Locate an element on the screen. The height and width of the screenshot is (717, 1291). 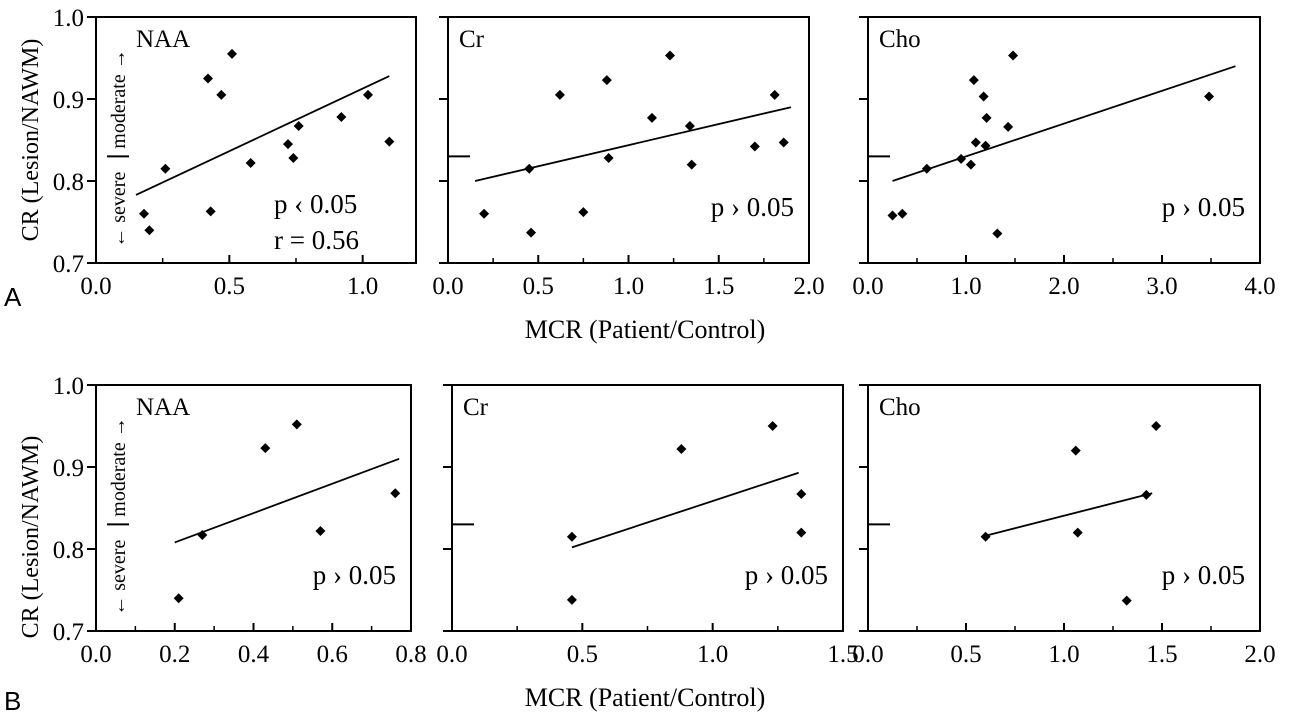
x-tick-label: 4.0 is located at coordinates (1259, 286).